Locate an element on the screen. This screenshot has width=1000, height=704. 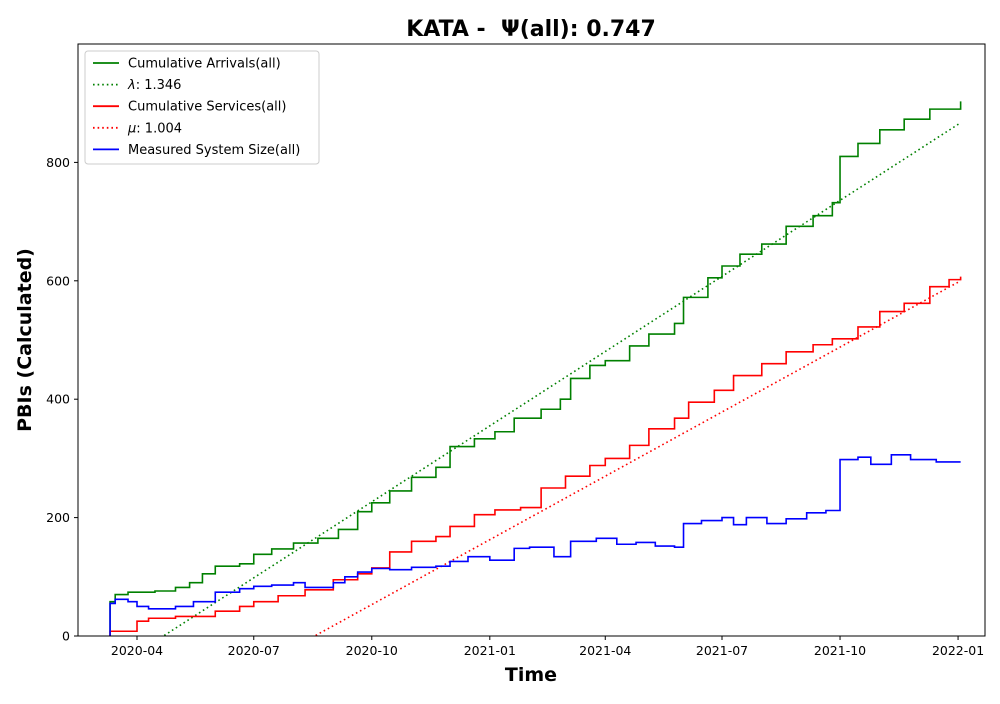
y-axis: 0 200 400 600 800 is located at coordinates (62, 399).